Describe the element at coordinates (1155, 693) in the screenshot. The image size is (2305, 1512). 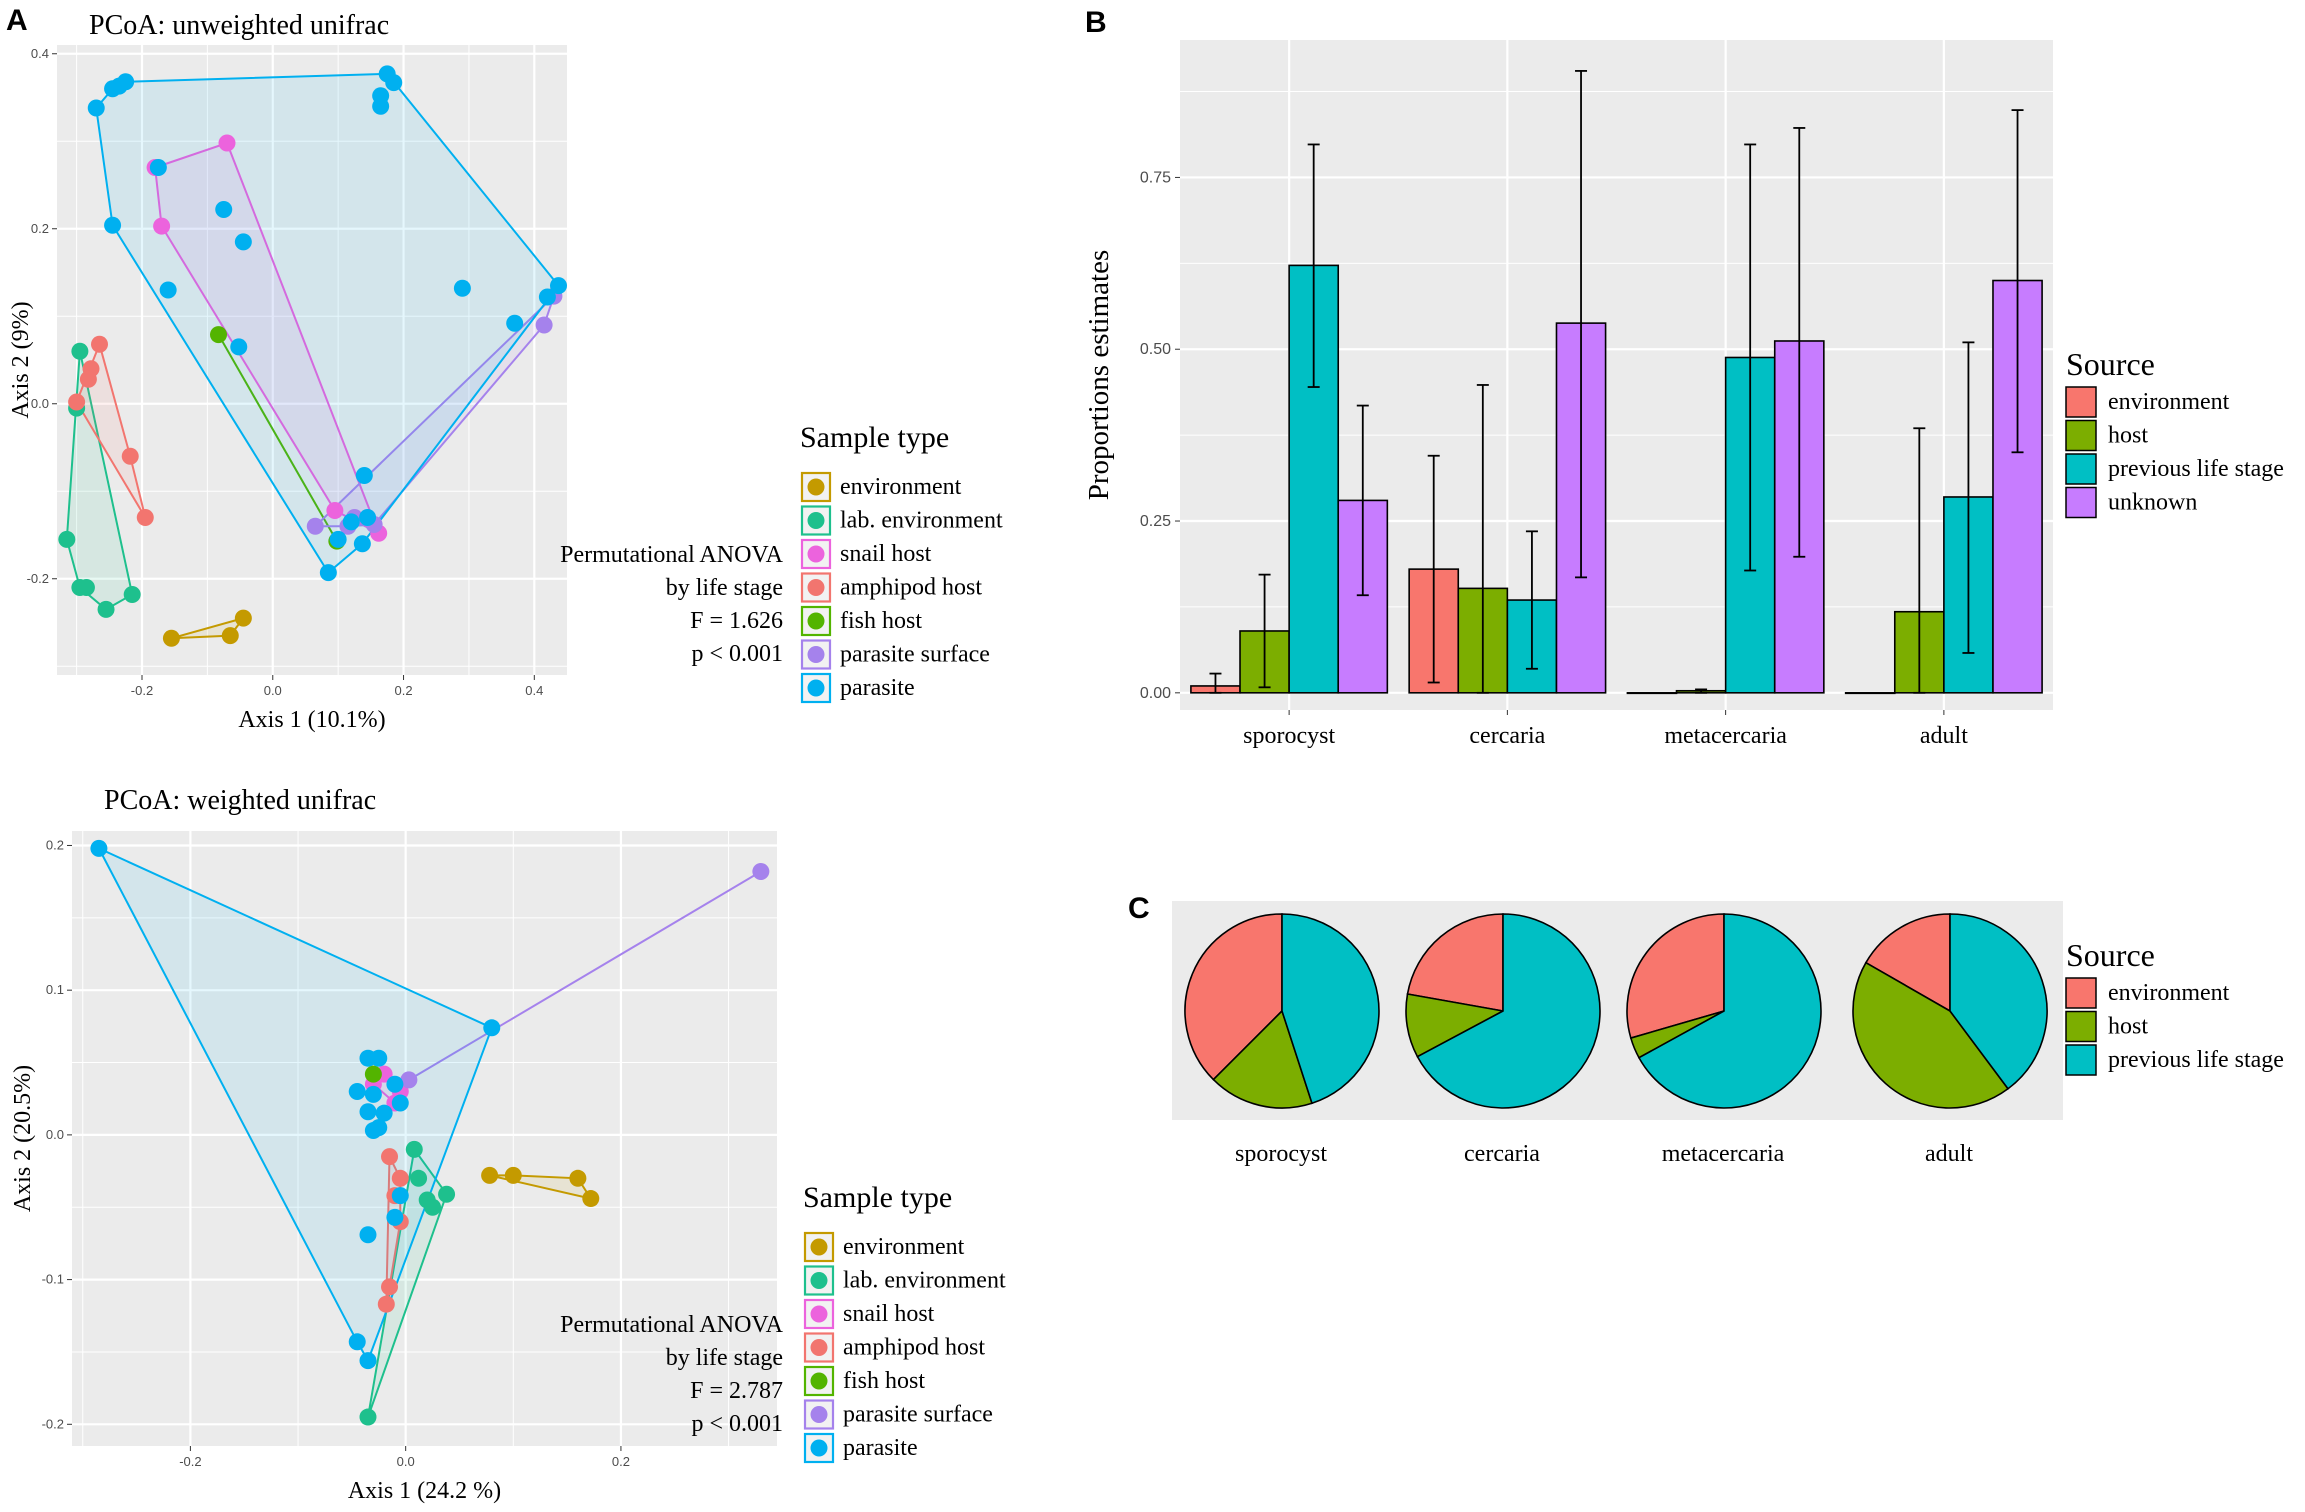
I see `y-tick-label: 0.00` at that location.